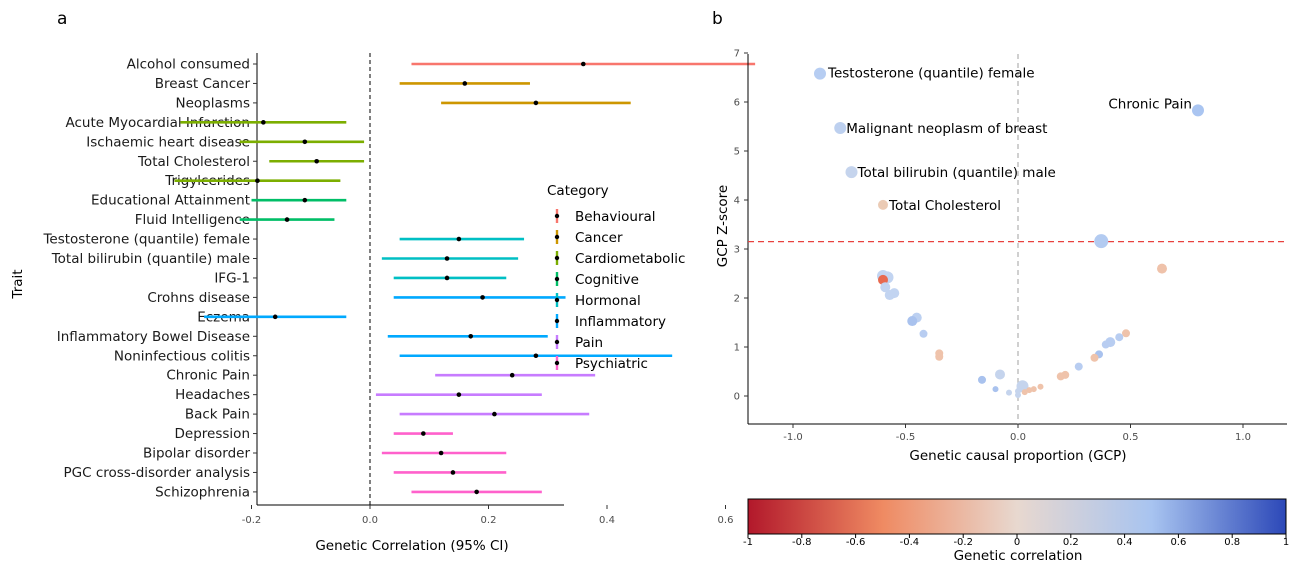  I want to click on legend-item-label: Psychiatric, so click(611, 364).